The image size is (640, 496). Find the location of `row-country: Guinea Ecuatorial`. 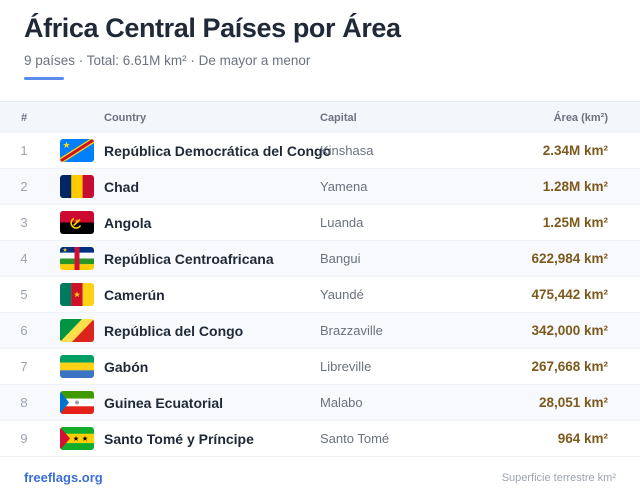

row-country: Guinea Ecuatorial is located at coordinates (164, 402).